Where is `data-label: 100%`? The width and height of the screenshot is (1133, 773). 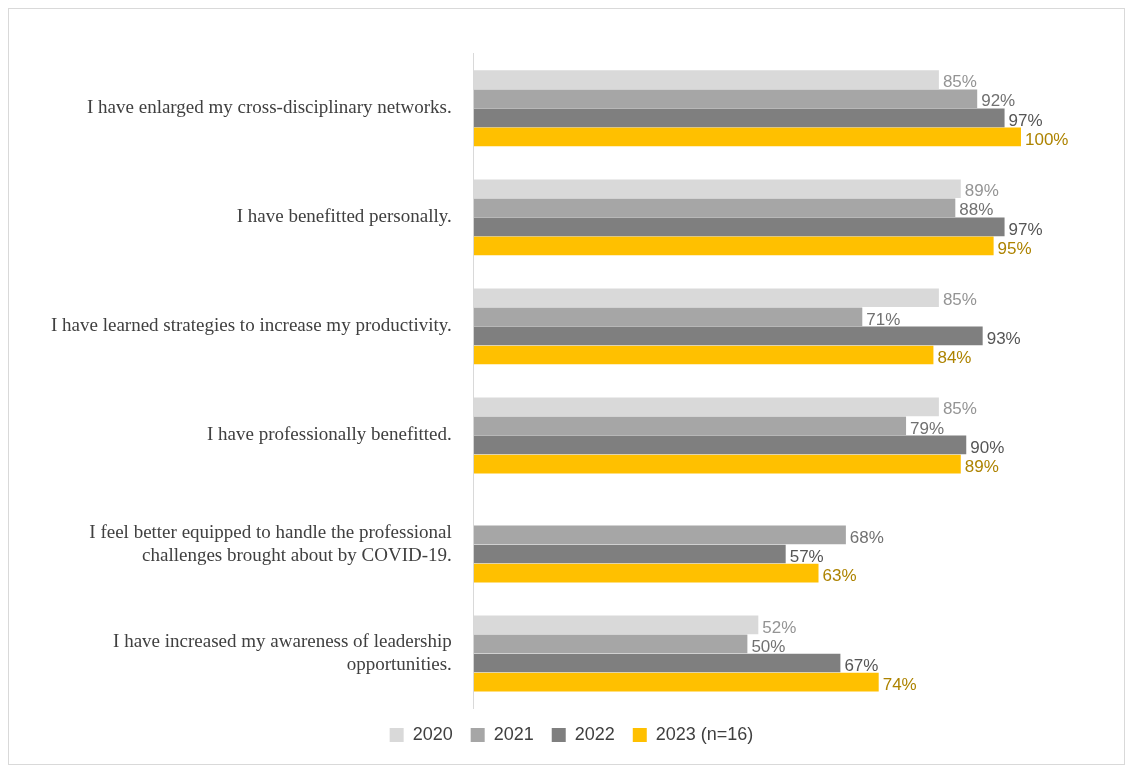 data-label: 100% is located at coordinates (1046, 139).